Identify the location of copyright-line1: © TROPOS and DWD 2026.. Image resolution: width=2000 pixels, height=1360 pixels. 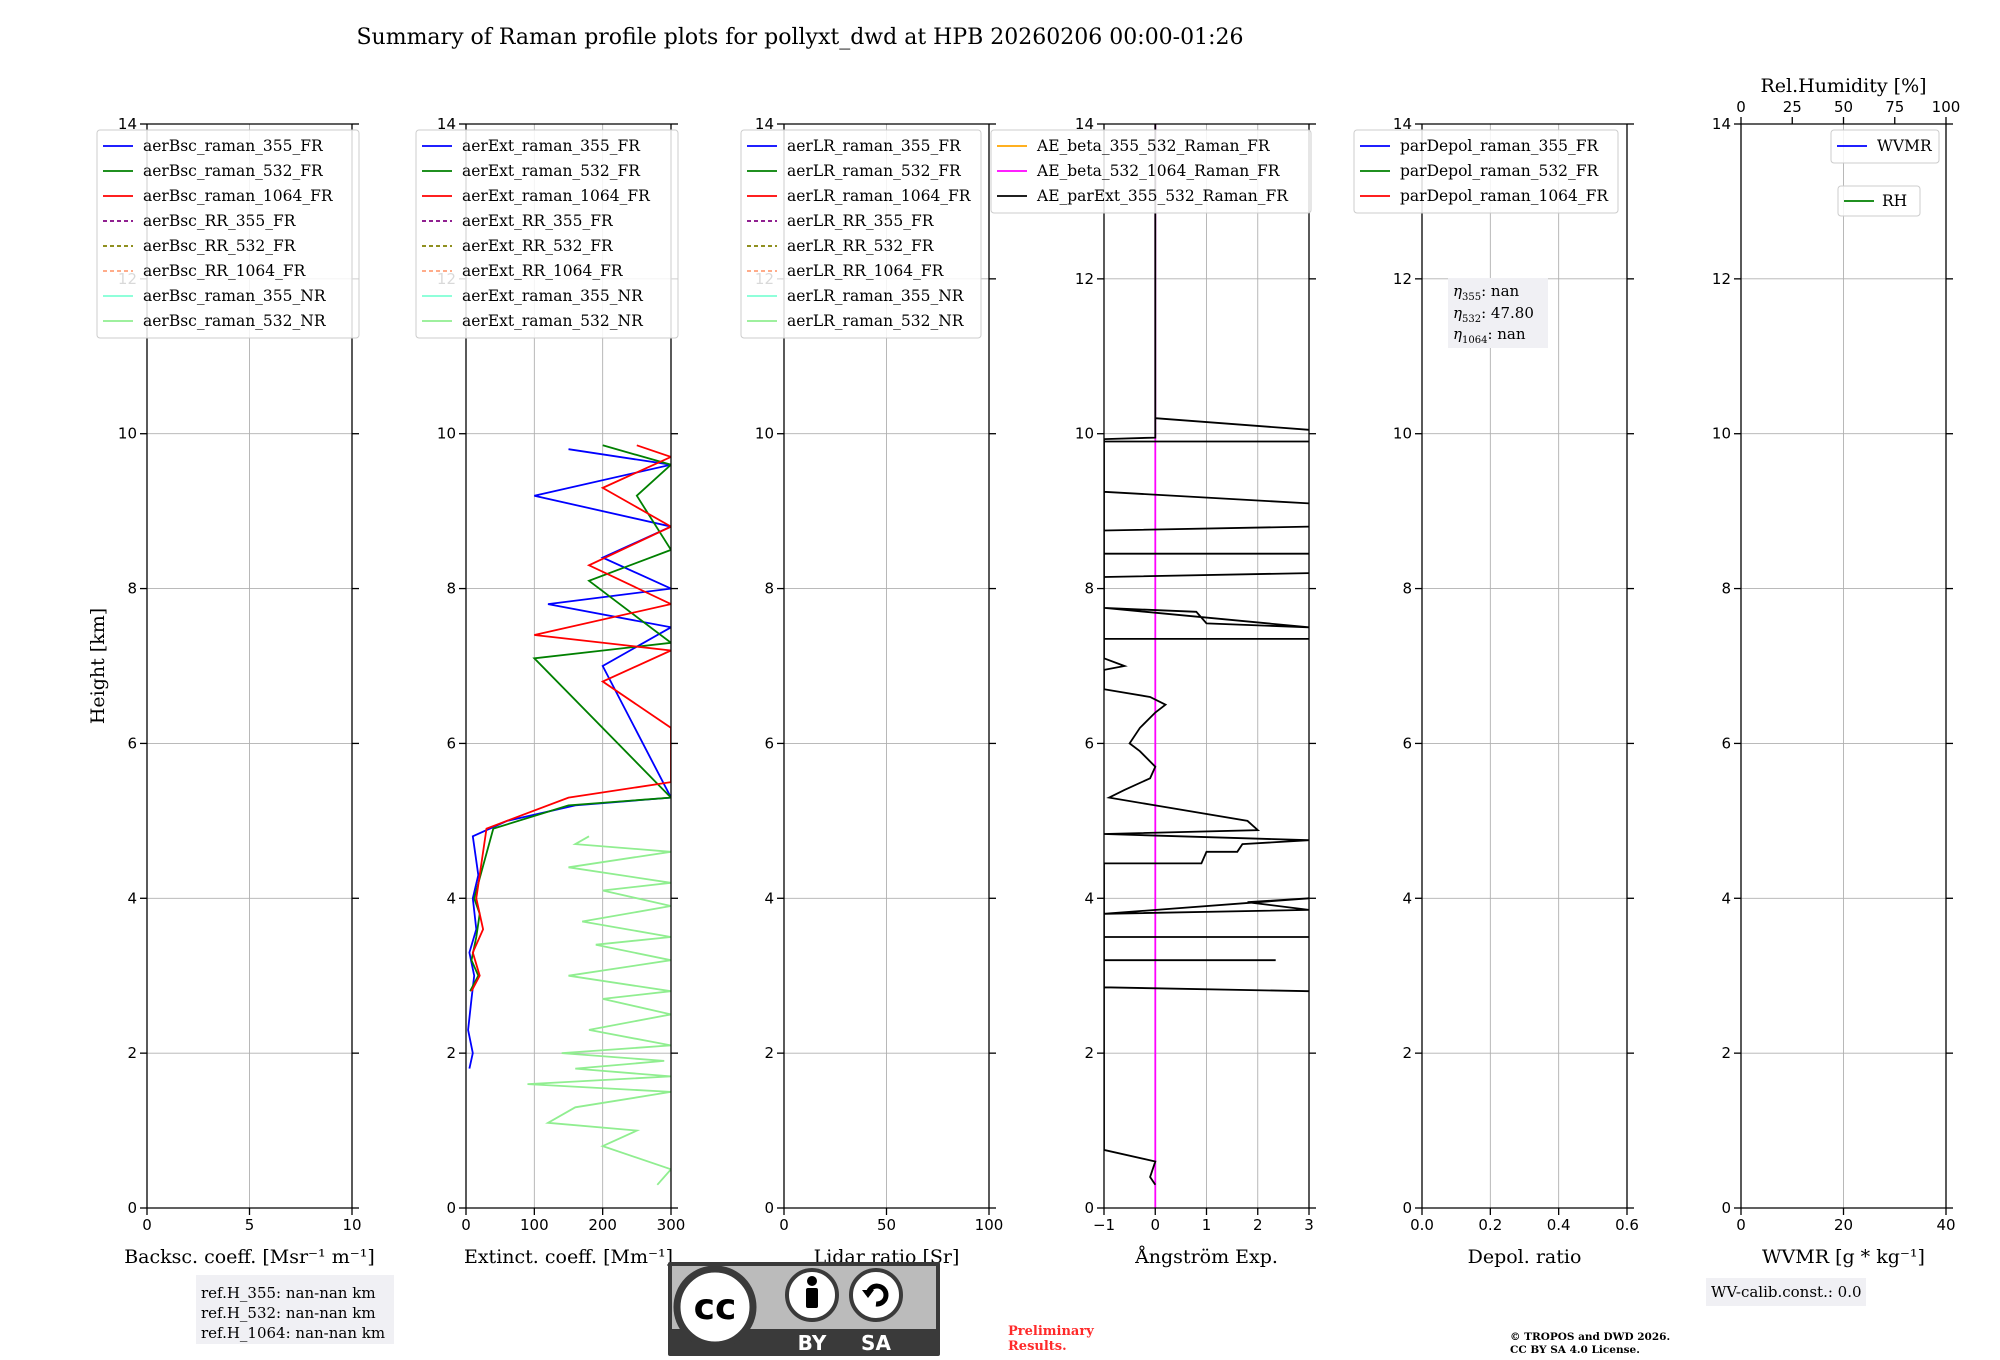
(1590, 1337).